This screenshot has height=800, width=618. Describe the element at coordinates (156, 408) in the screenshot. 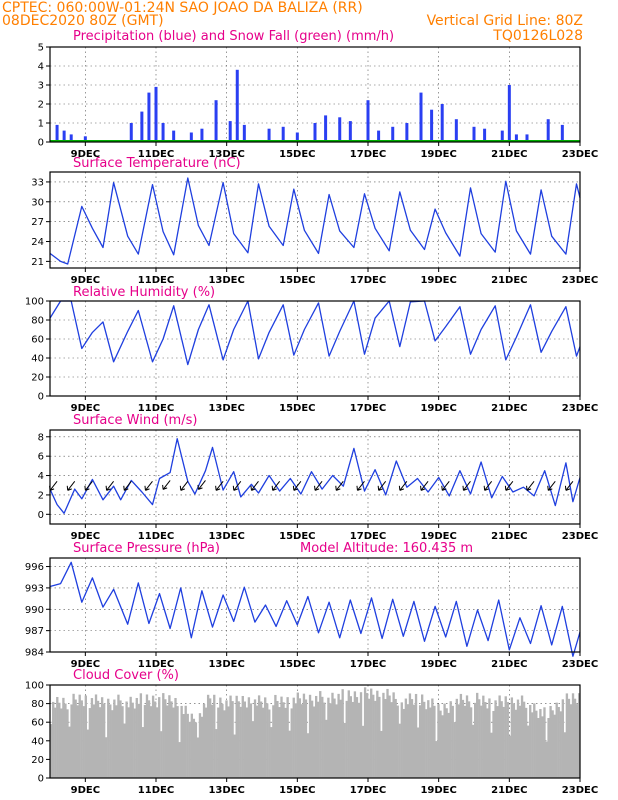

I see `humidity-xtick-label: 11DEC` at that location.